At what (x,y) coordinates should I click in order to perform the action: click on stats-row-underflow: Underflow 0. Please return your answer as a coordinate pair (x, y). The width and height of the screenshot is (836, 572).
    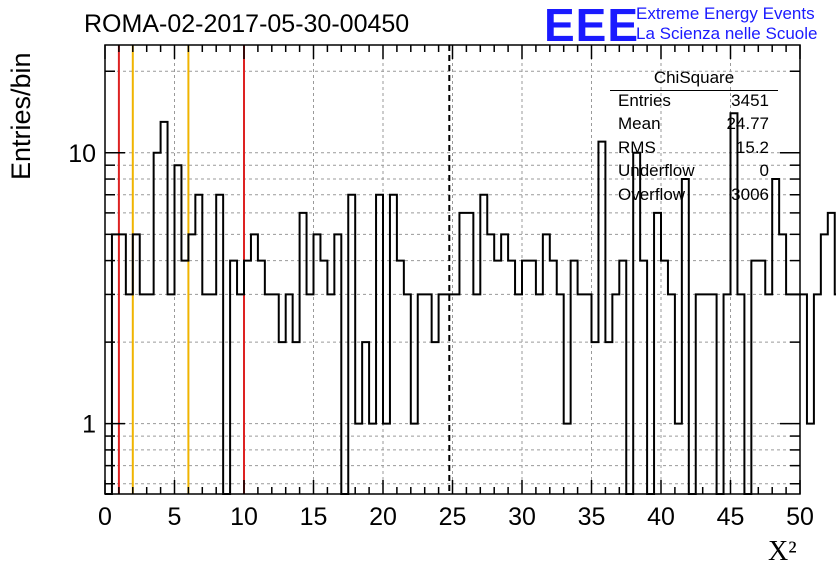
    Looking at the image, I should click on (694, 172).